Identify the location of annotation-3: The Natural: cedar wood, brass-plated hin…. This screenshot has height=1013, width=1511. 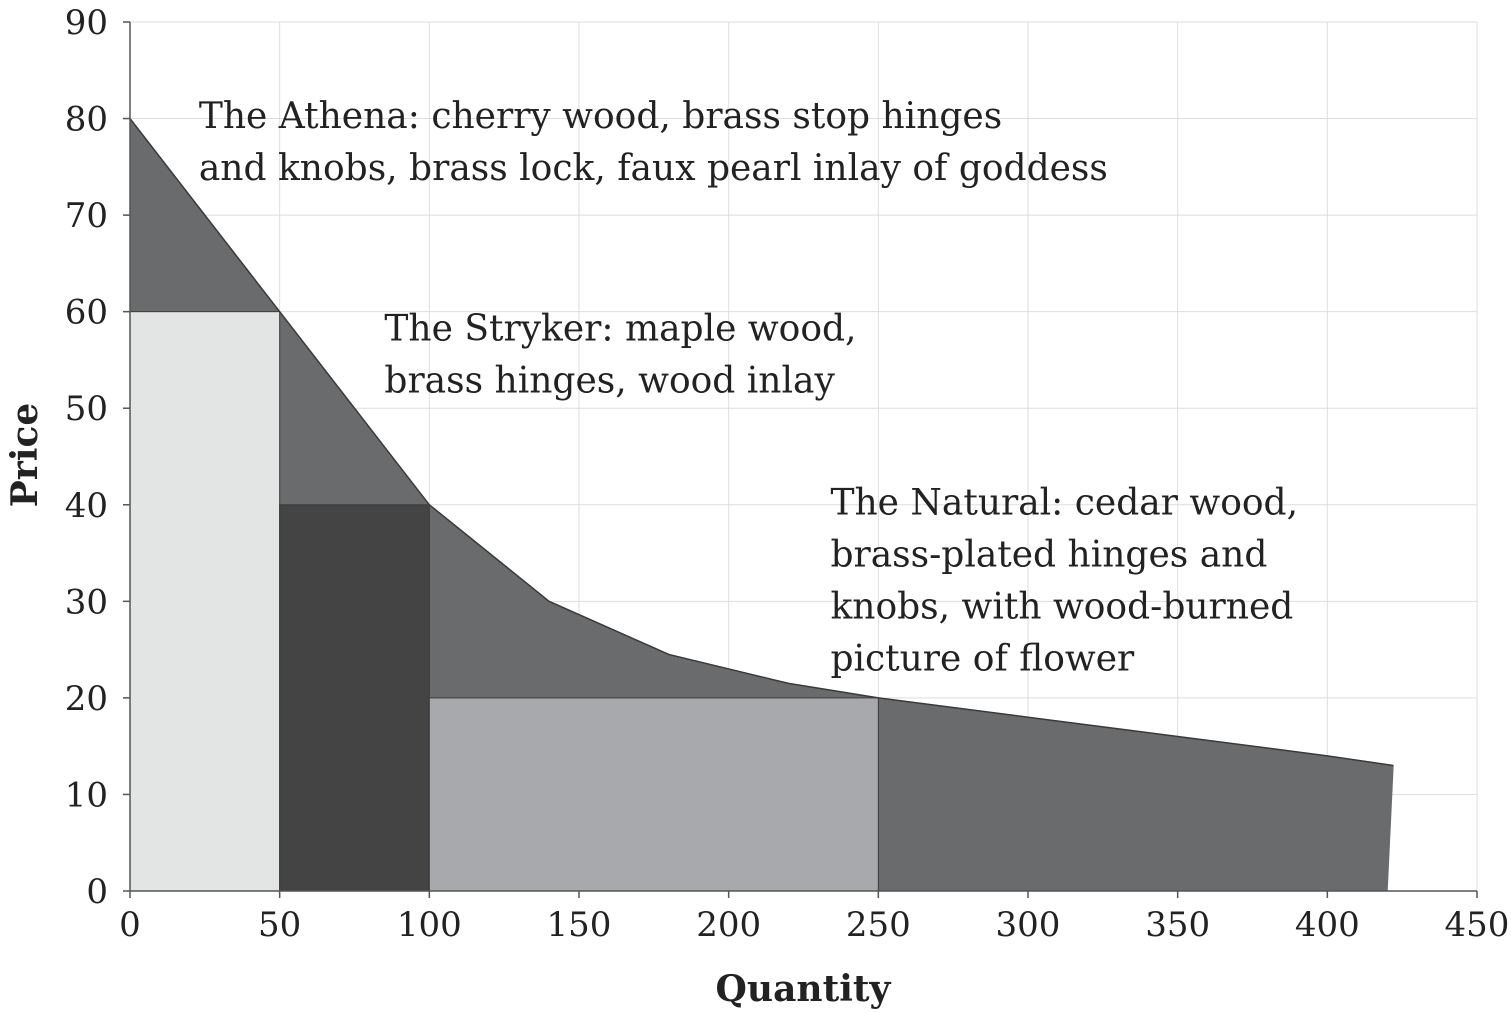
(1064, 580).